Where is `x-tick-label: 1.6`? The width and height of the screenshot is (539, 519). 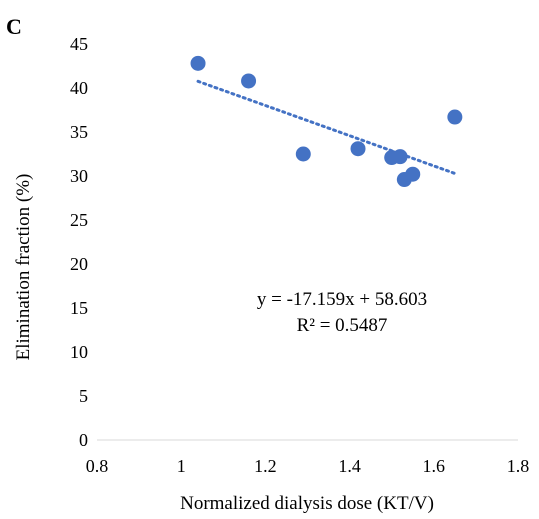 x-tick-label: 1.6 is located at coordinates (434, 466).